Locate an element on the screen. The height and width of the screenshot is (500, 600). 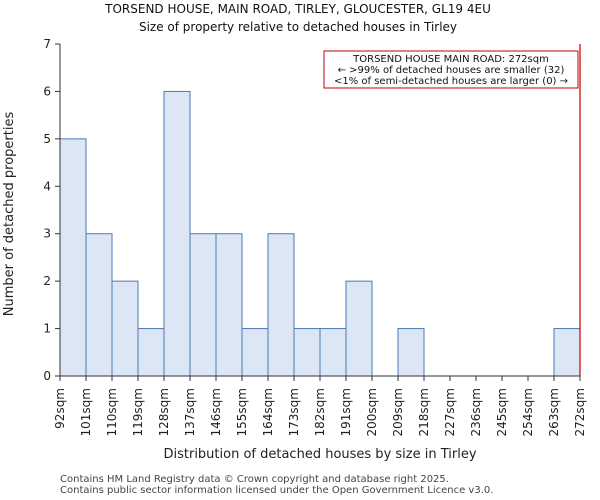
x-tick-label: 272sqm is located at coordinates (580, 412).